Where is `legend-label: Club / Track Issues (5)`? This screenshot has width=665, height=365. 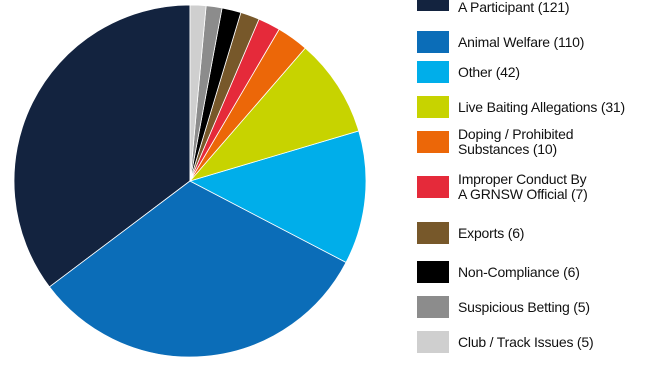 legend-label: Club / Track Issues (5) is located at coordinates (526, 341).